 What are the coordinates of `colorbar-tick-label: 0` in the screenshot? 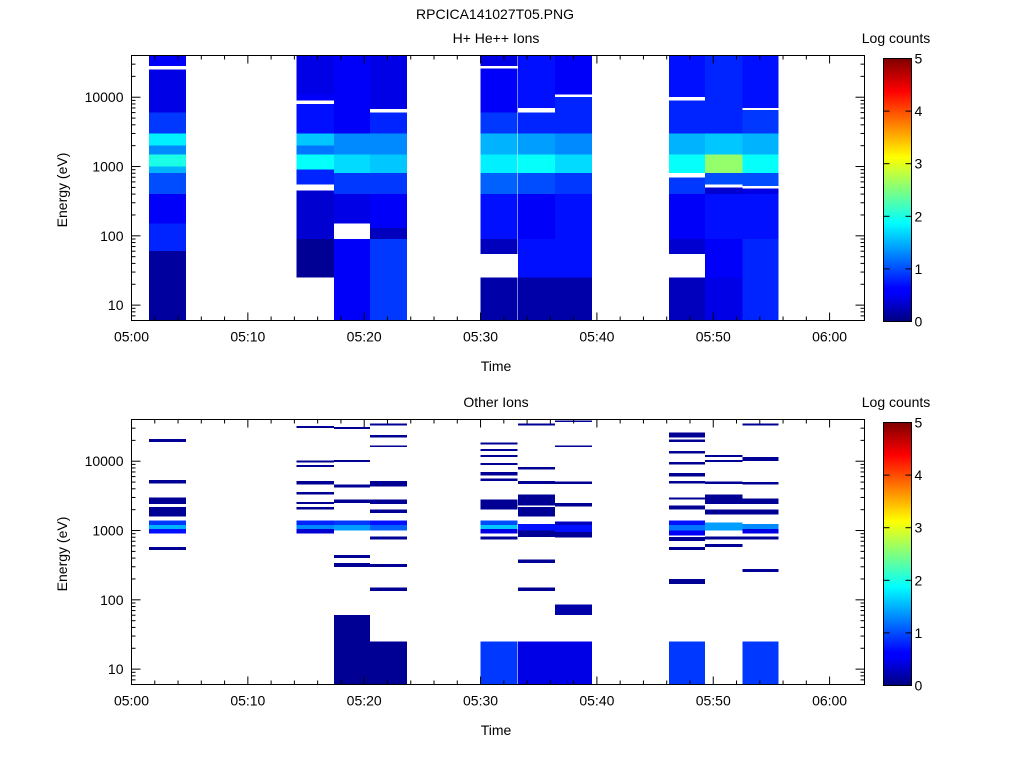 It's located at (919, 686).